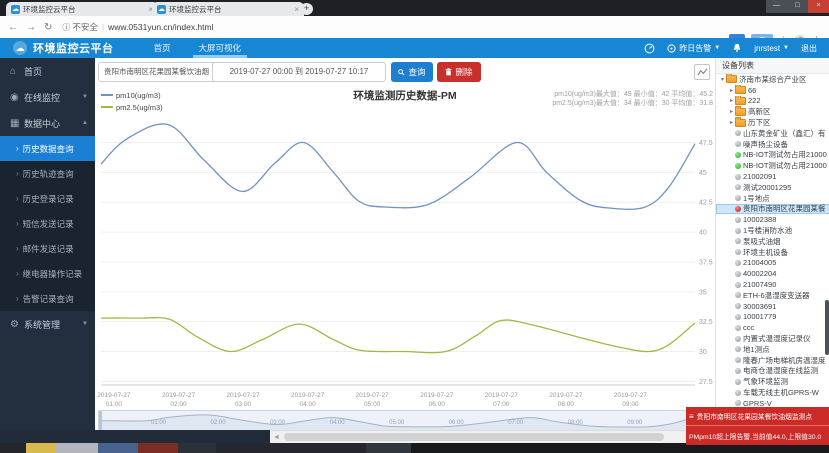  What do you see at coordinates (772, 252) in the screenshot?
I see `tree-item: 环境主机设备` at bounding box center [772, 252].